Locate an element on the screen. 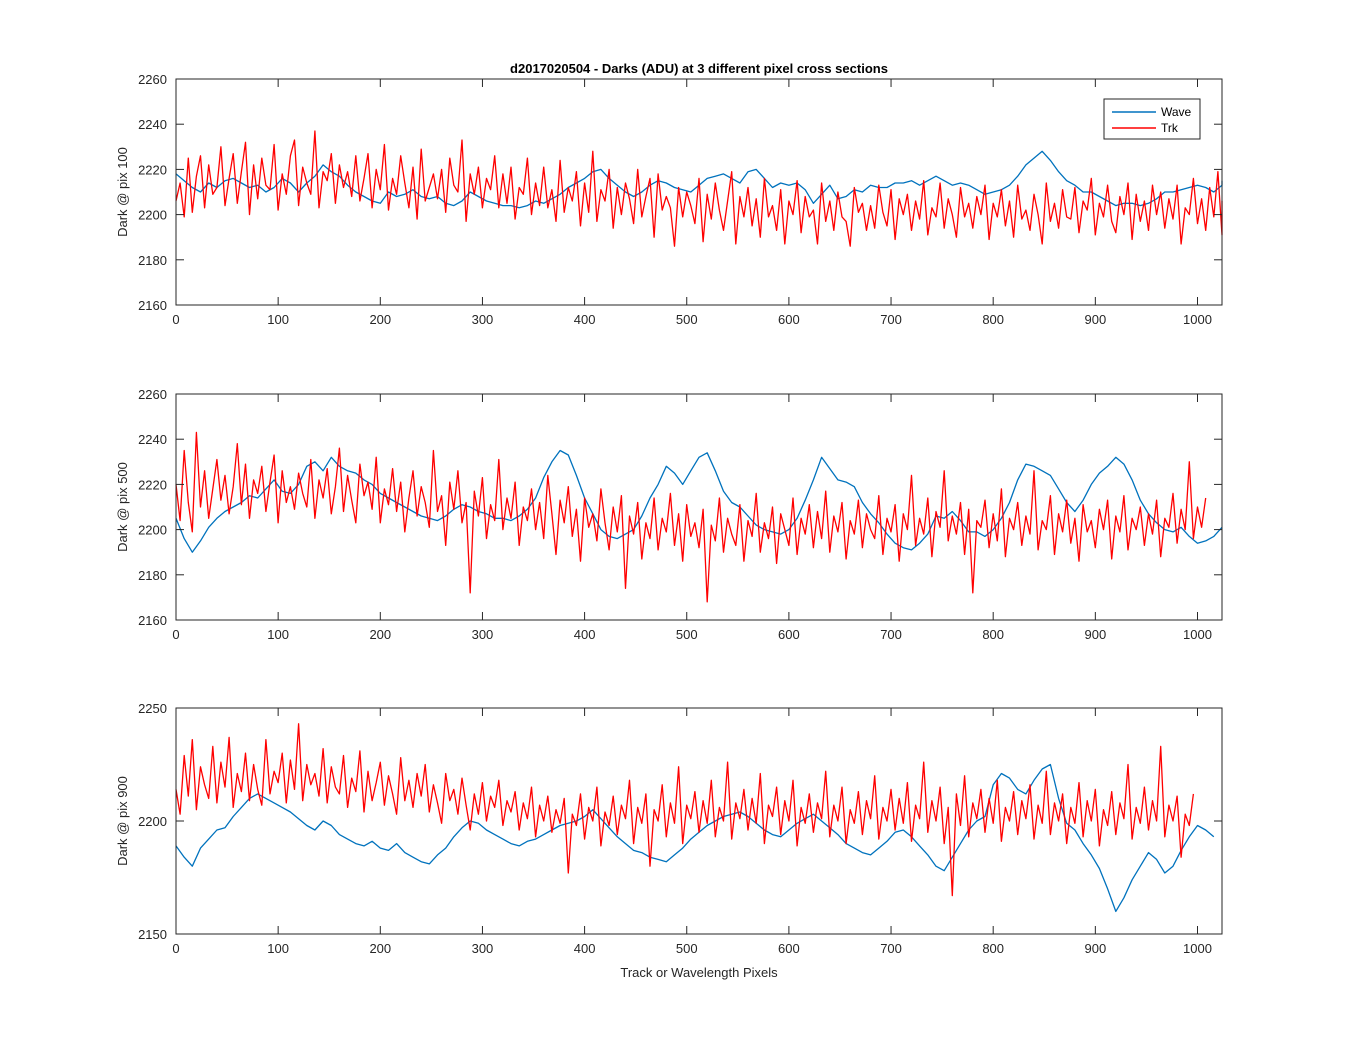 The width and height of the screenshot is (1350, 1050). legend: Wave Trk is located at coordinates (1152, 119).